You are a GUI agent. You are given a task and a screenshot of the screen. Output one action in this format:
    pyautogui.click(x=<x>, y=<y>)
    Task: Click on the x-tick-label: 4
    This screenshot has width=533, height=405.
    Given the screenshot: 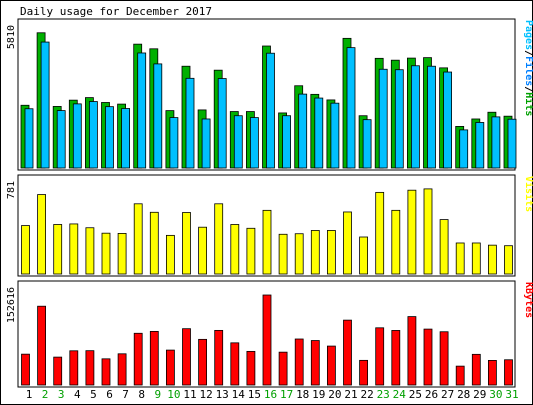 What is the action you would take?
    pyautogui.click(x=77, y=394)
    